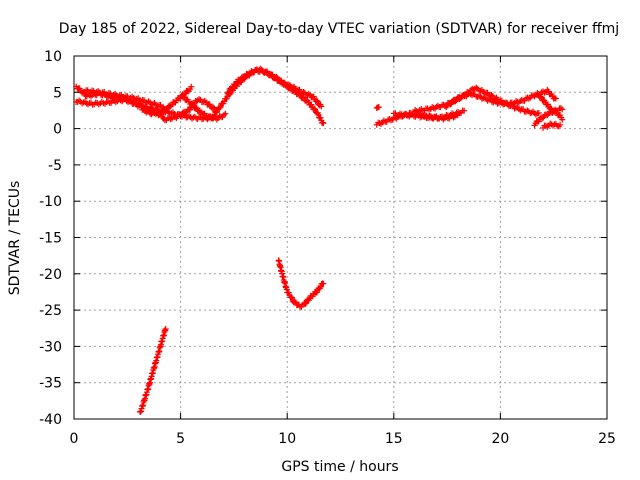 Image resolution: width=640 pixels, height=480 pixels. What do you see at coordinates (50, 420) in the screenshot?
I see `y-tick-label-10: -40` at bounding box center [50, 420].